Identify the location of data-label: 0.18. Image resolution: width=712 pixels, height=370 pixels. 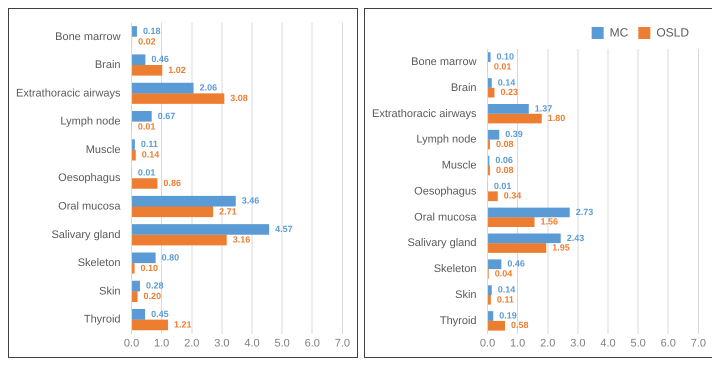
(151, 31).